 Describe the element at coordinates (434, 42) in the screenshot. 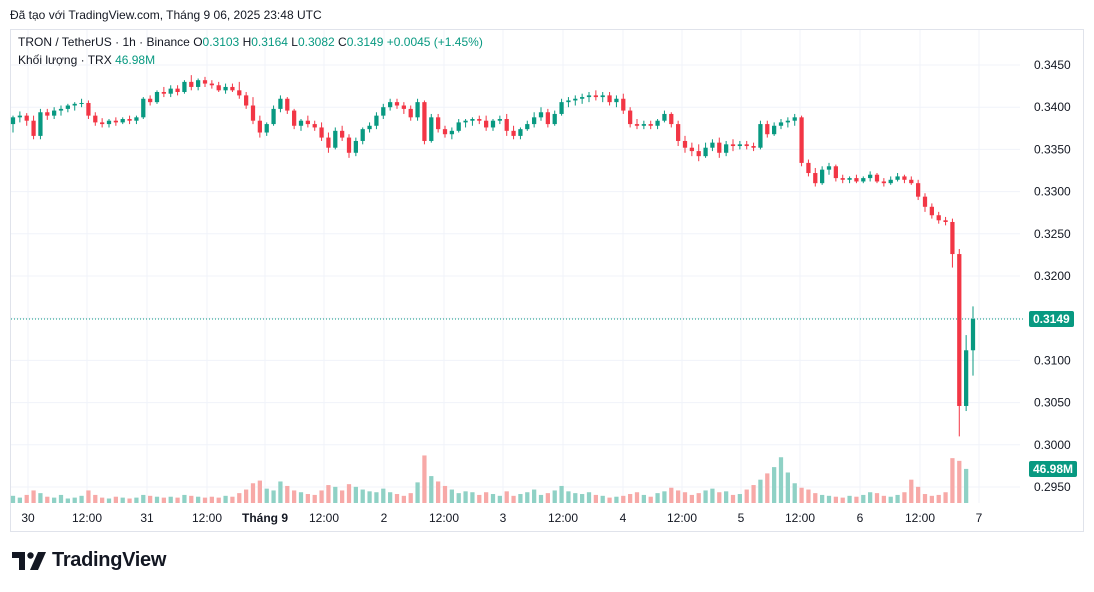

I see `change-value: +0.0045 (+1.45%)` at that location.